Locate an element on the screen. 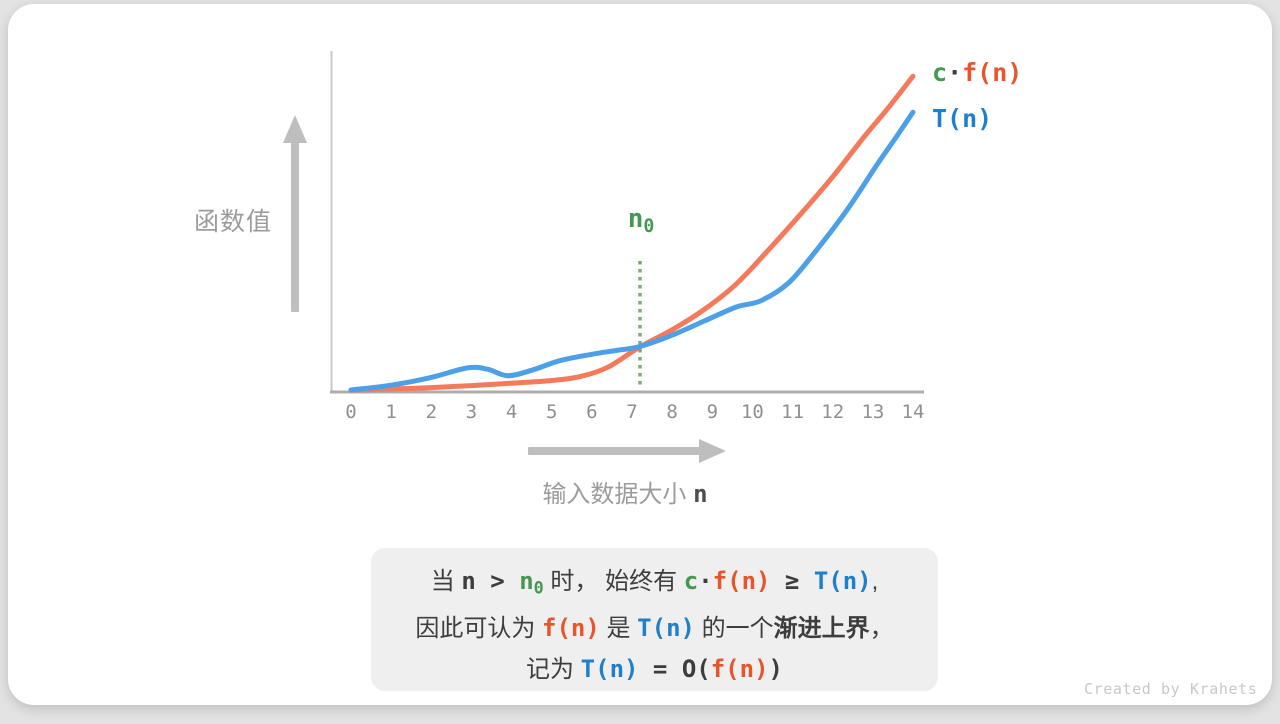 The width and height of the screenshot is (1280, 724). text-segment: 时， is located at coordinates (574, 581).